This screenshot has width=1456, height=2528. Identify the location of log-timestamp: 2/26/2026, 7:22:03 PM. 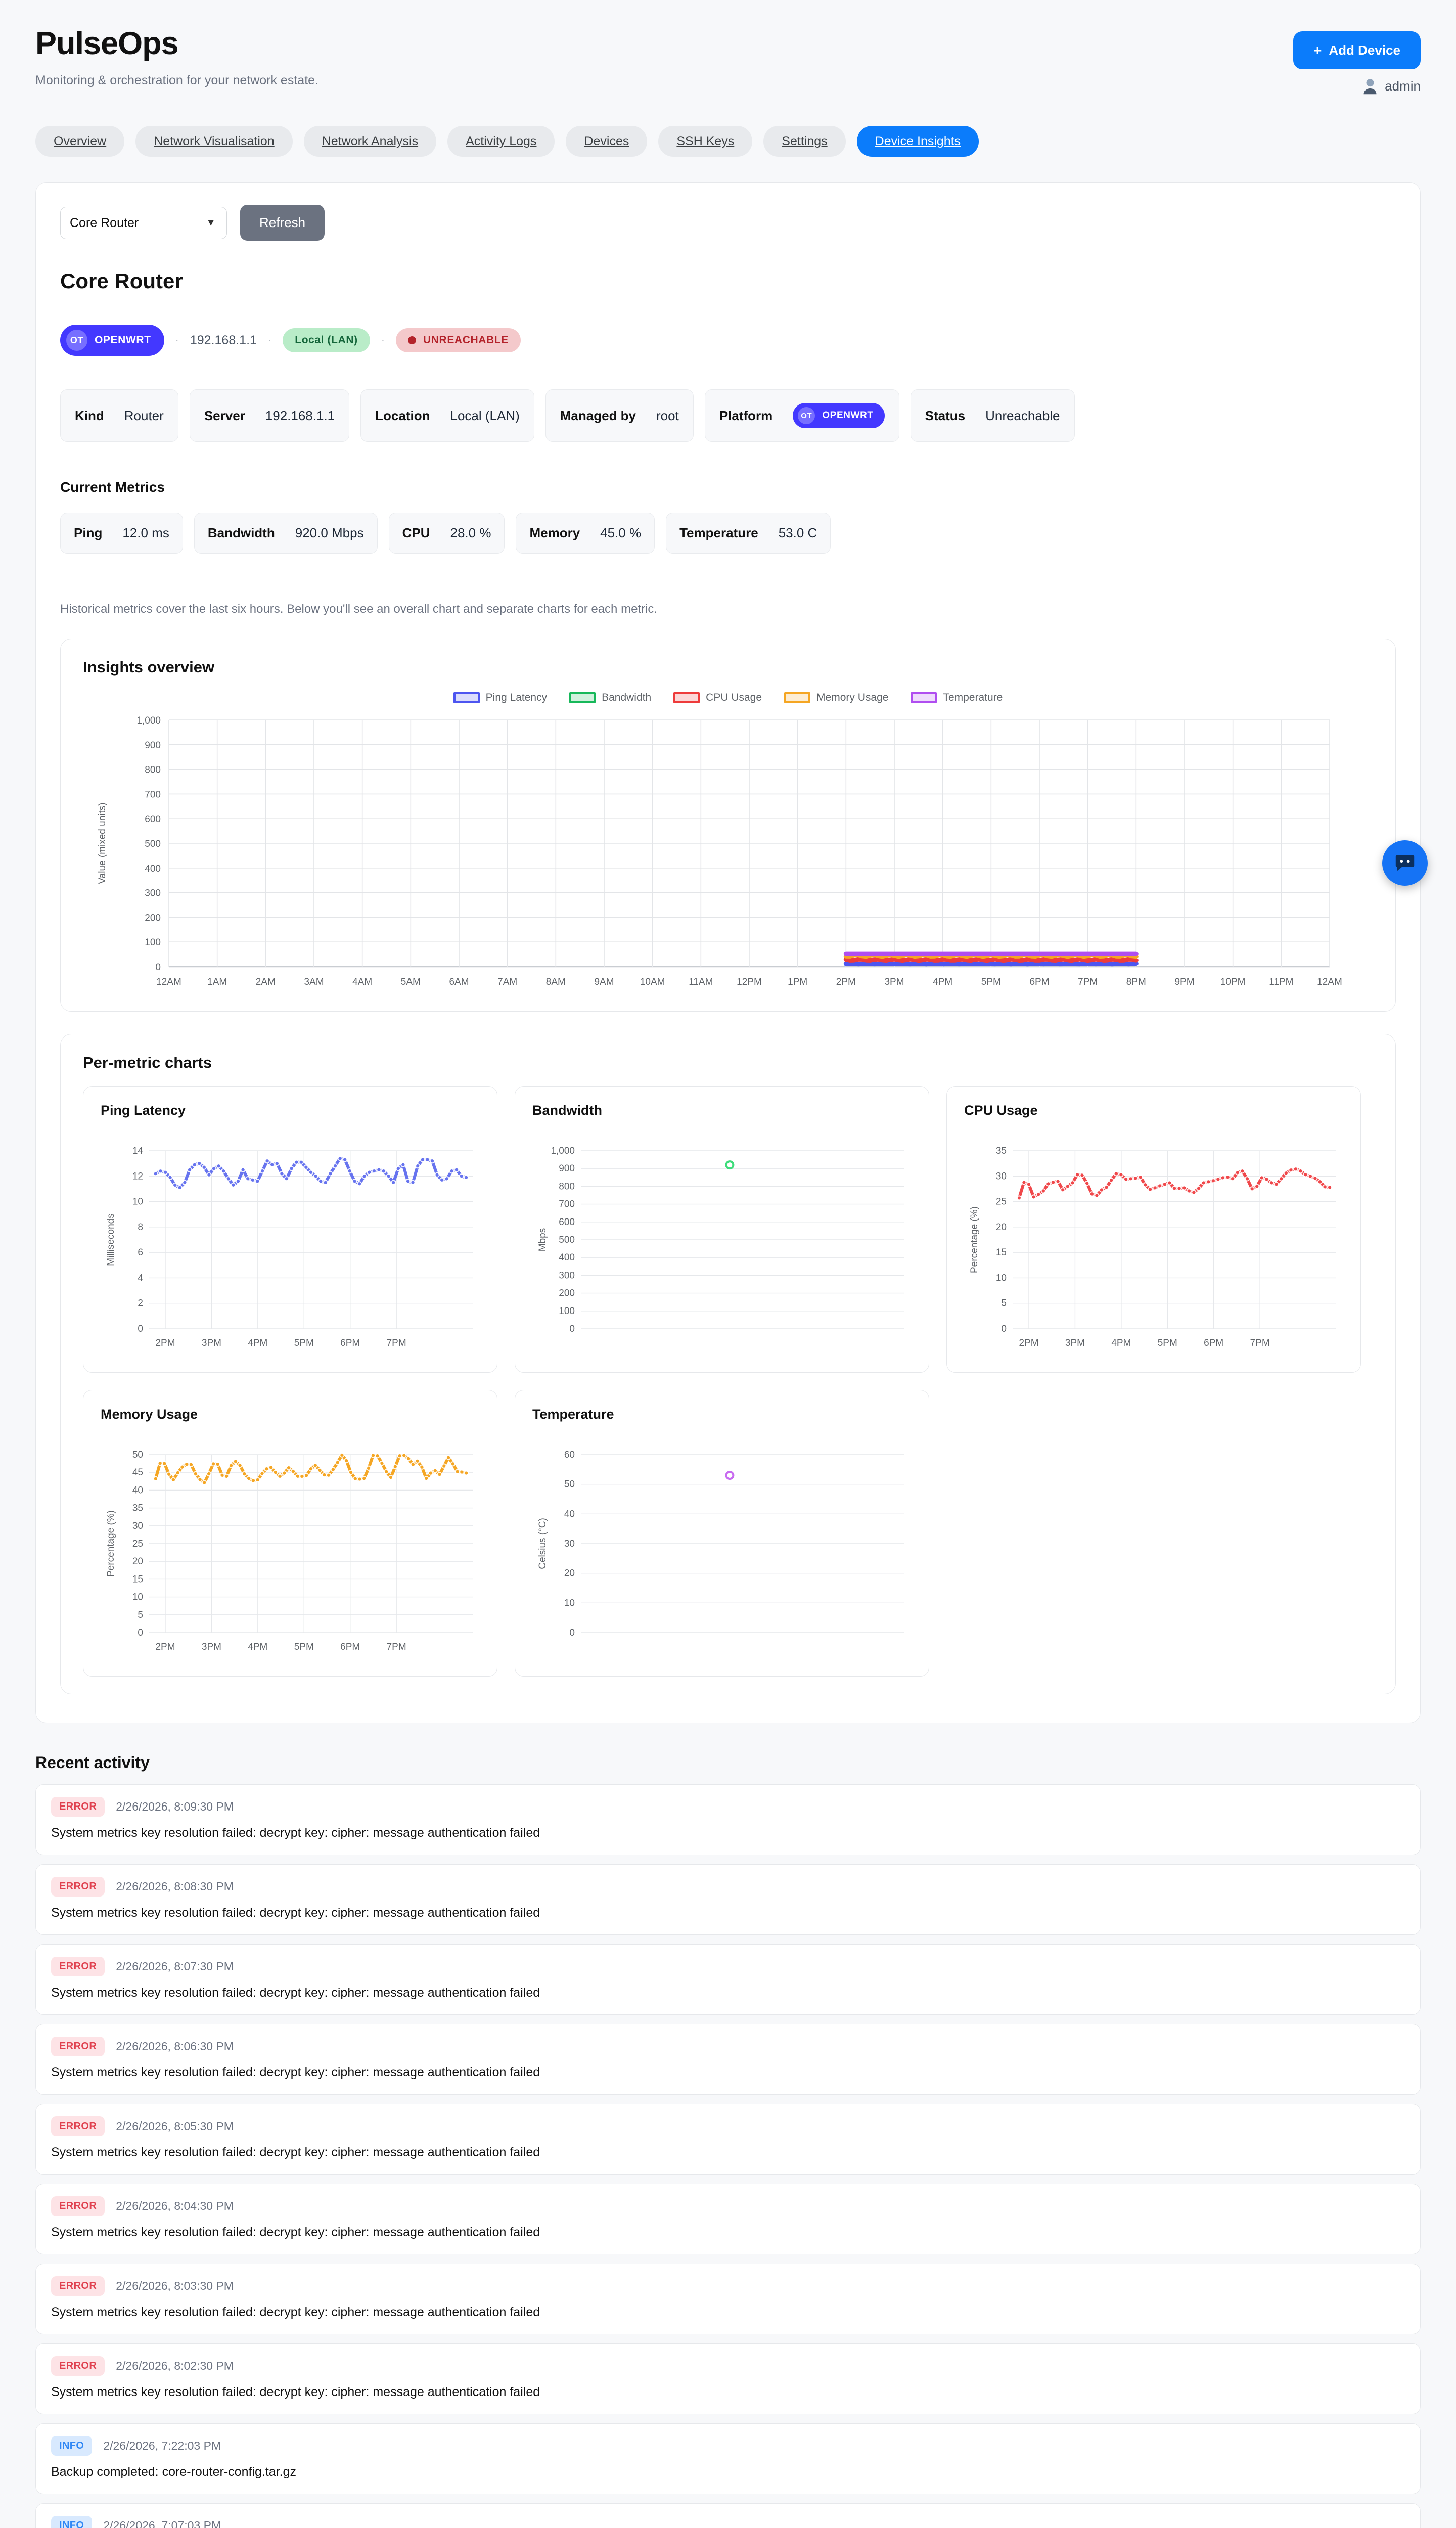
(162, 2446).